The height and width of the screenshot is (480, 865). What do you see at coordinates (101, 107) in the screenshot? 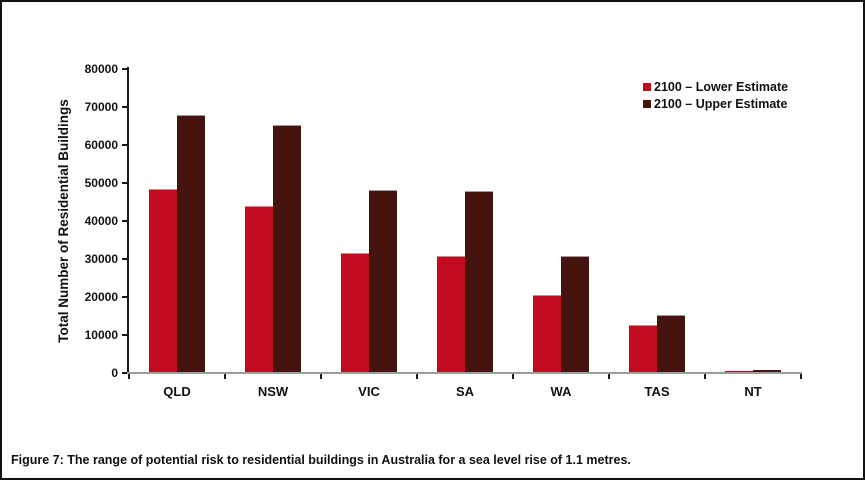
I see `y-tick-label: 70000` at bounding box center [101, 107].